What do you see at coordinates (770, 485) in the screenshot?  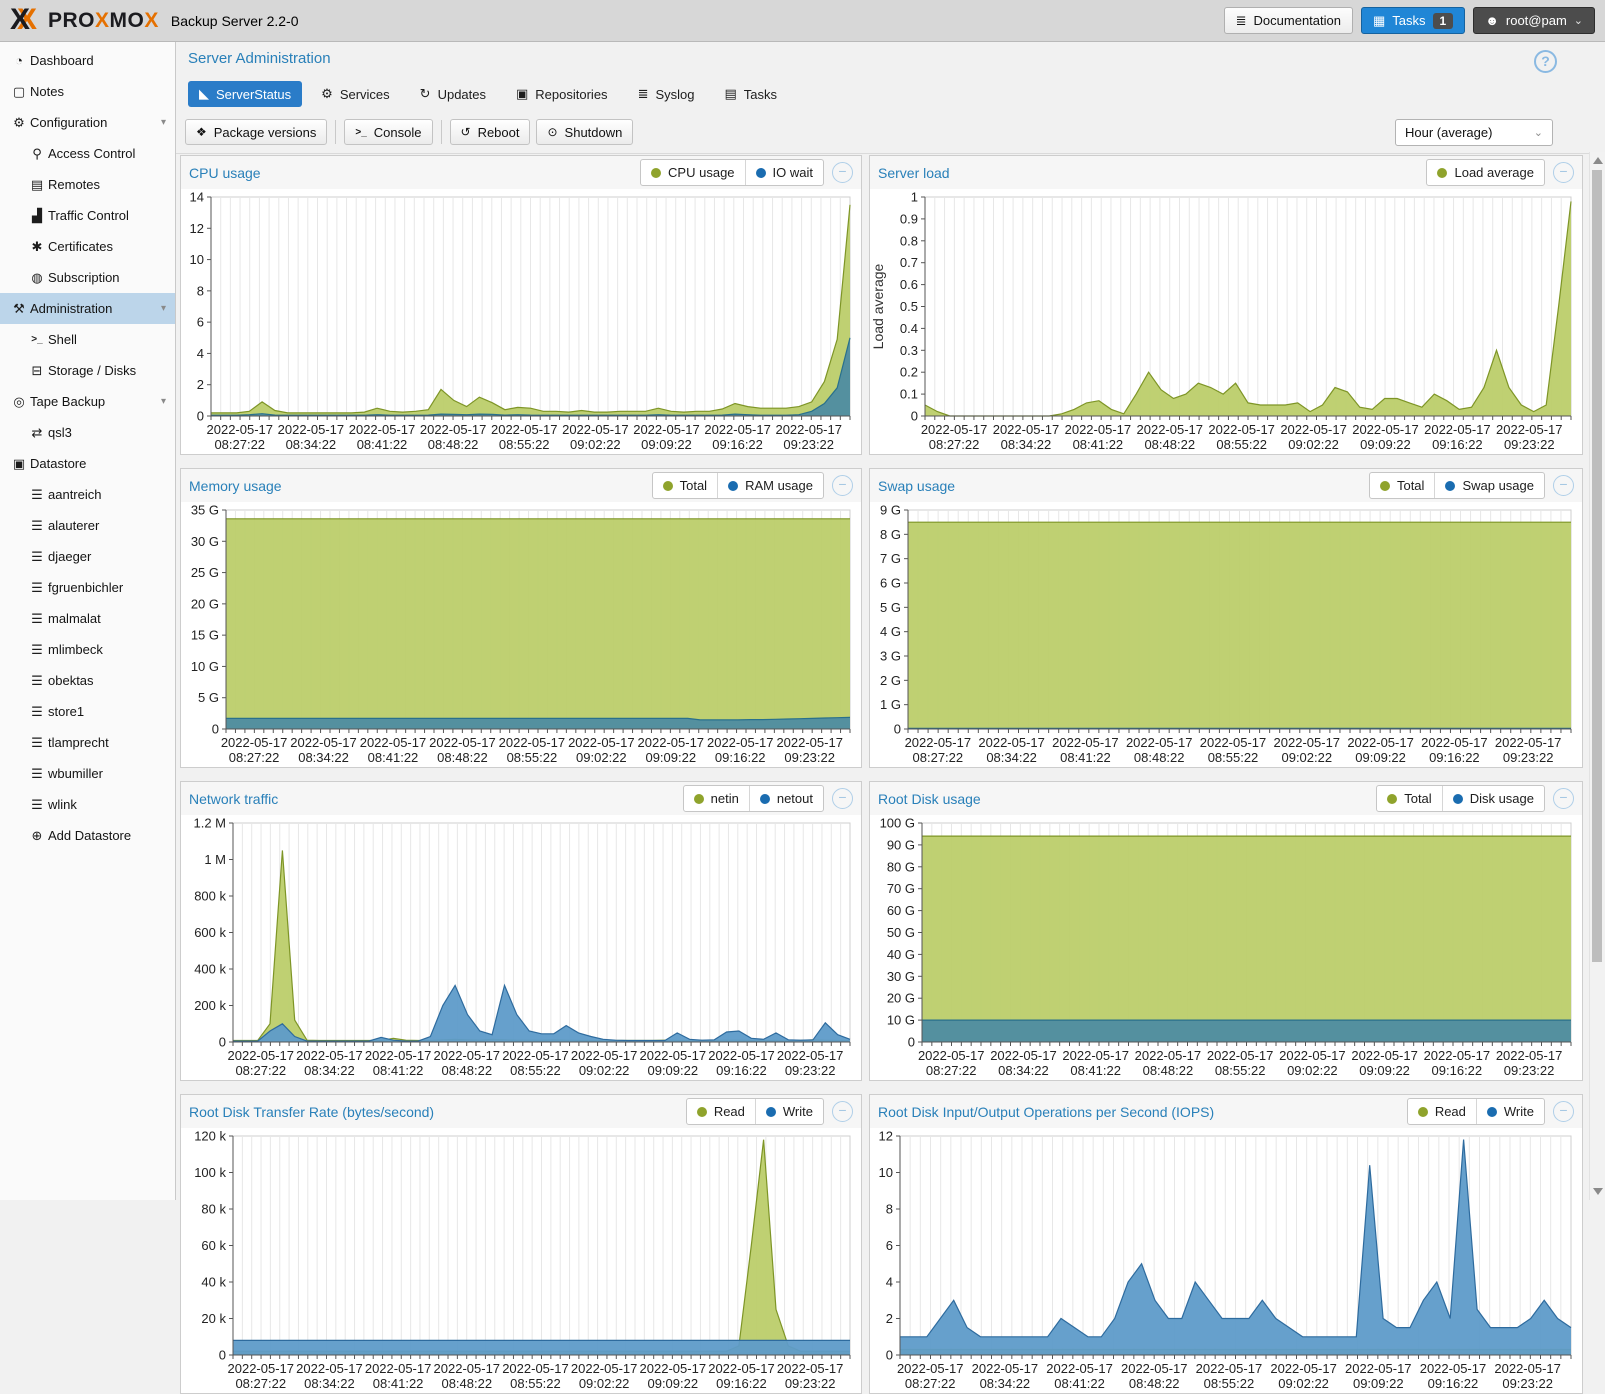 I see `legend-item-ram-usage: RAM usage` at bounding box center [770, 485].